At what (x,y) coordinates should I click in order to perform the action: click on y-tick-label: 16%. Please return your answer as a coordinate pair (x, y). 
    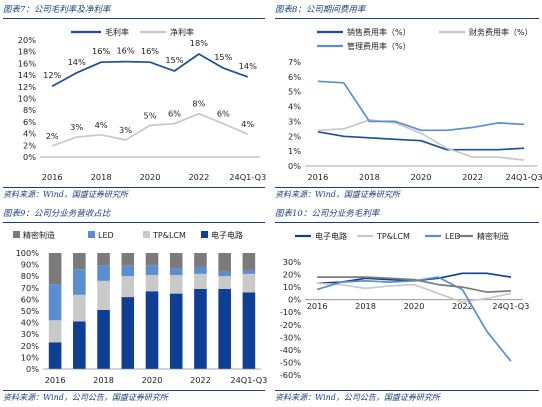
    Looking at the image, I should click on (27, 63).